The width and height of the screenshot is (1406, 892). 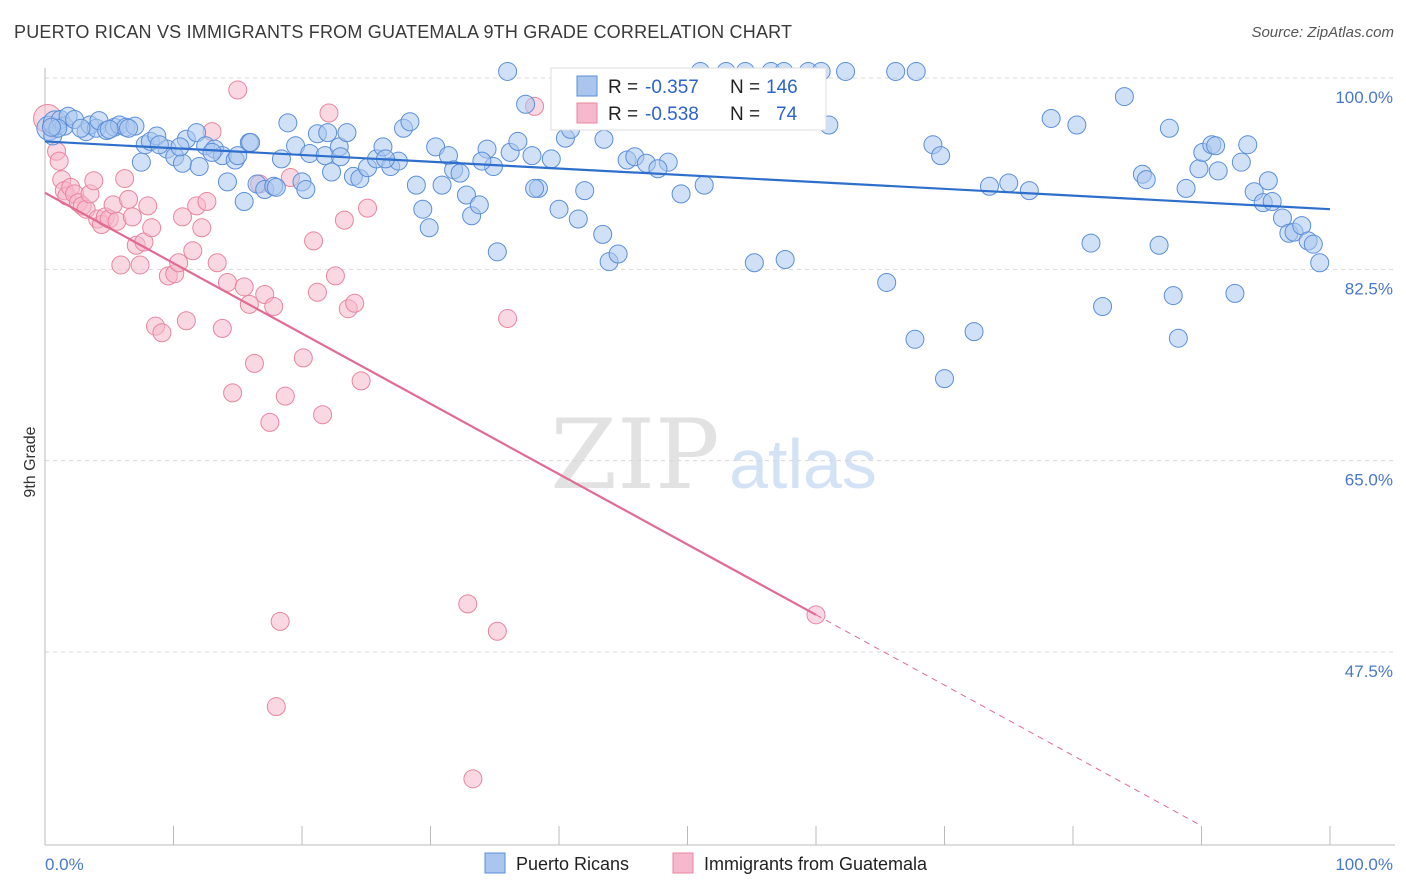 I want to click on y-tick-label-2: 82.5%, so click(x=1369, y=288).